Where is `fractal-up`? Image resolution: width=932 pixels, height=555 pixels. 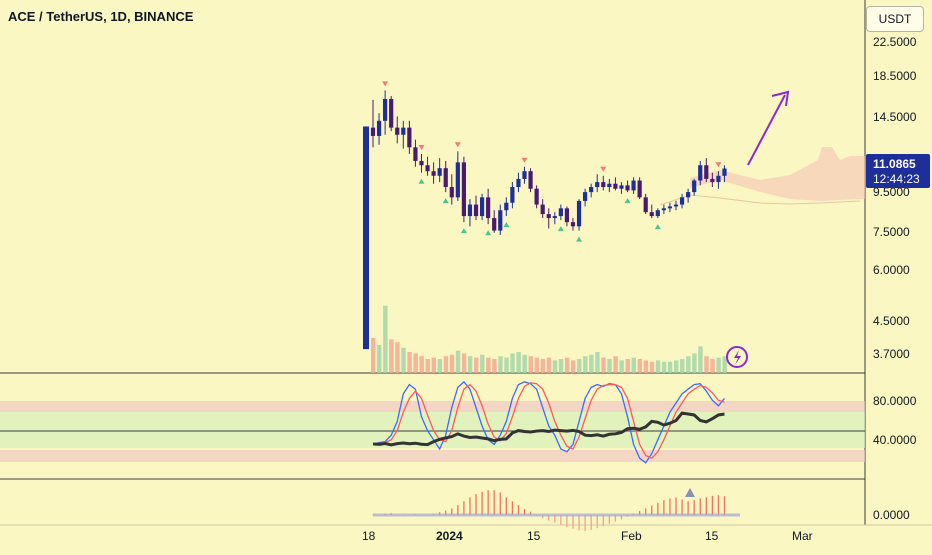
fractal-up is located at coordinates (718, 165).